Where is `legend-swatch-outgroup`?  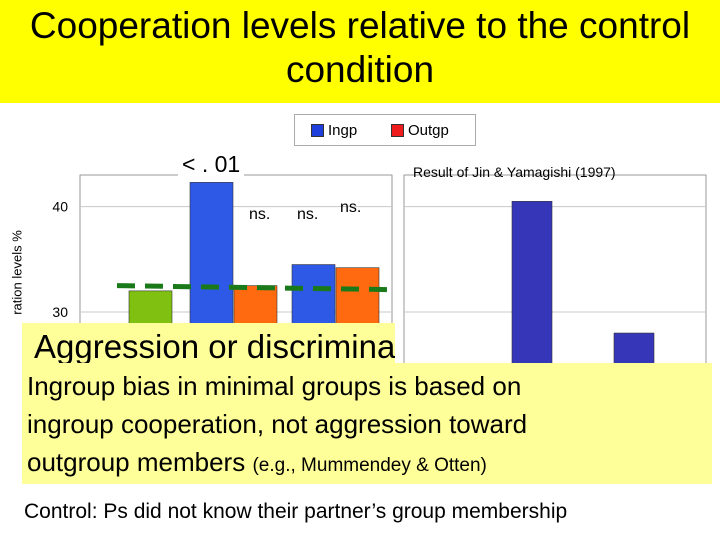
legend-swatch-outgroup is located at coordinates (397, 130).